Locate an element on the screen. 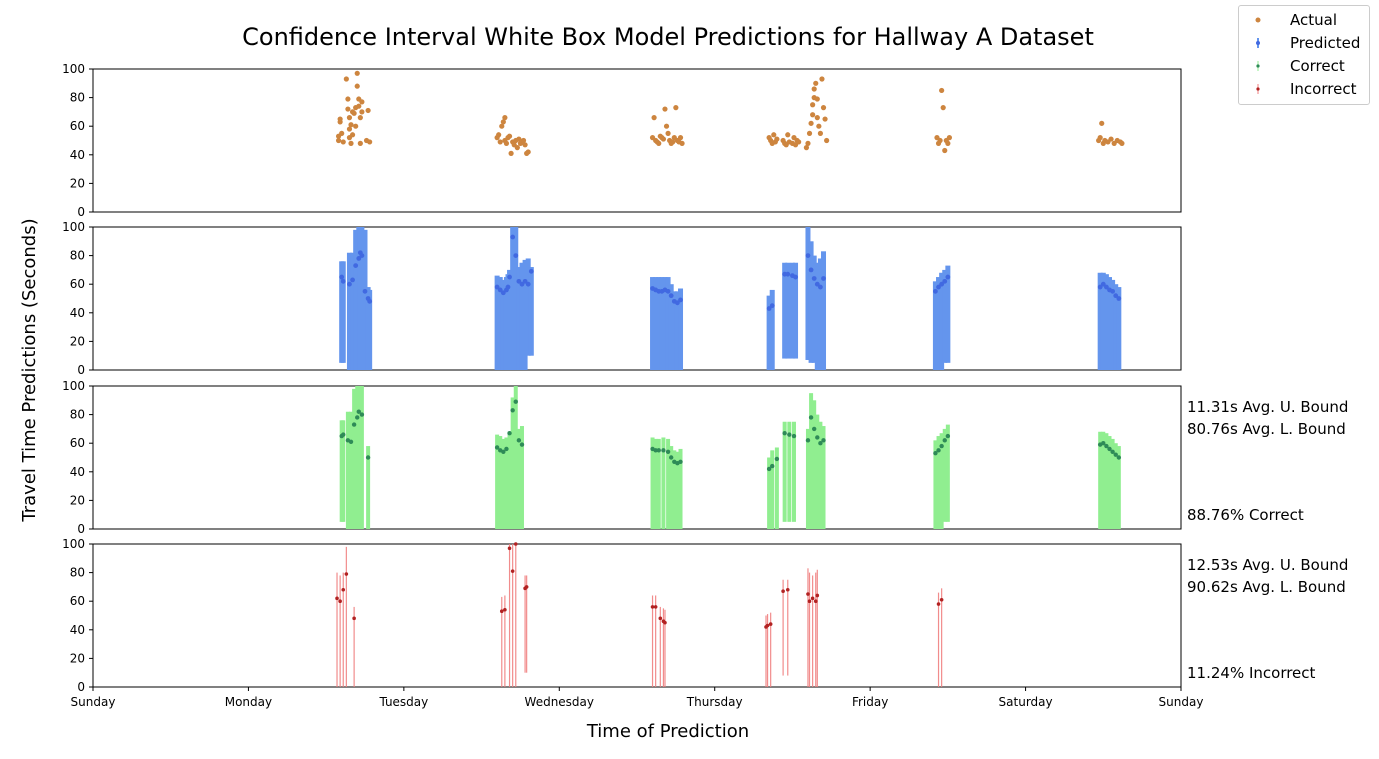  incorrect-upper-bound-annotation: 12.53s Avg. U. Bound is located at coordinates (1267, 565).